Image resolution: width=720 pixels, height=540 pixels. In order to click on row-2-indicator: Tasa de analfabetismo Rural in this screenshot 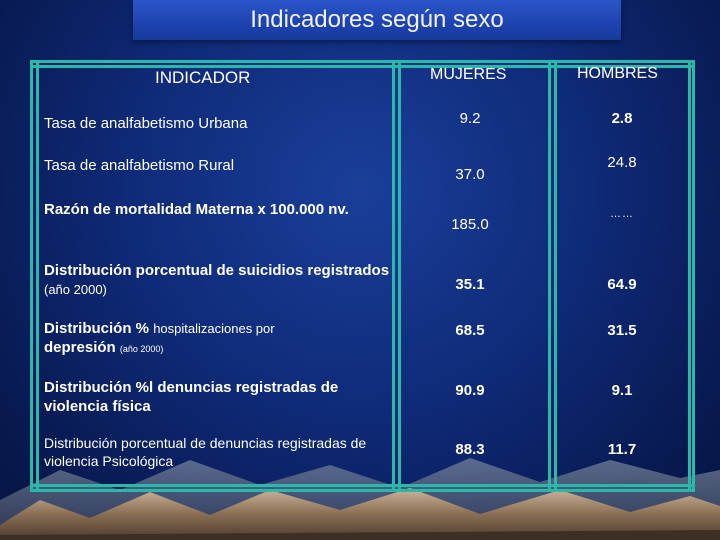, I will do `click(139, 165)`.